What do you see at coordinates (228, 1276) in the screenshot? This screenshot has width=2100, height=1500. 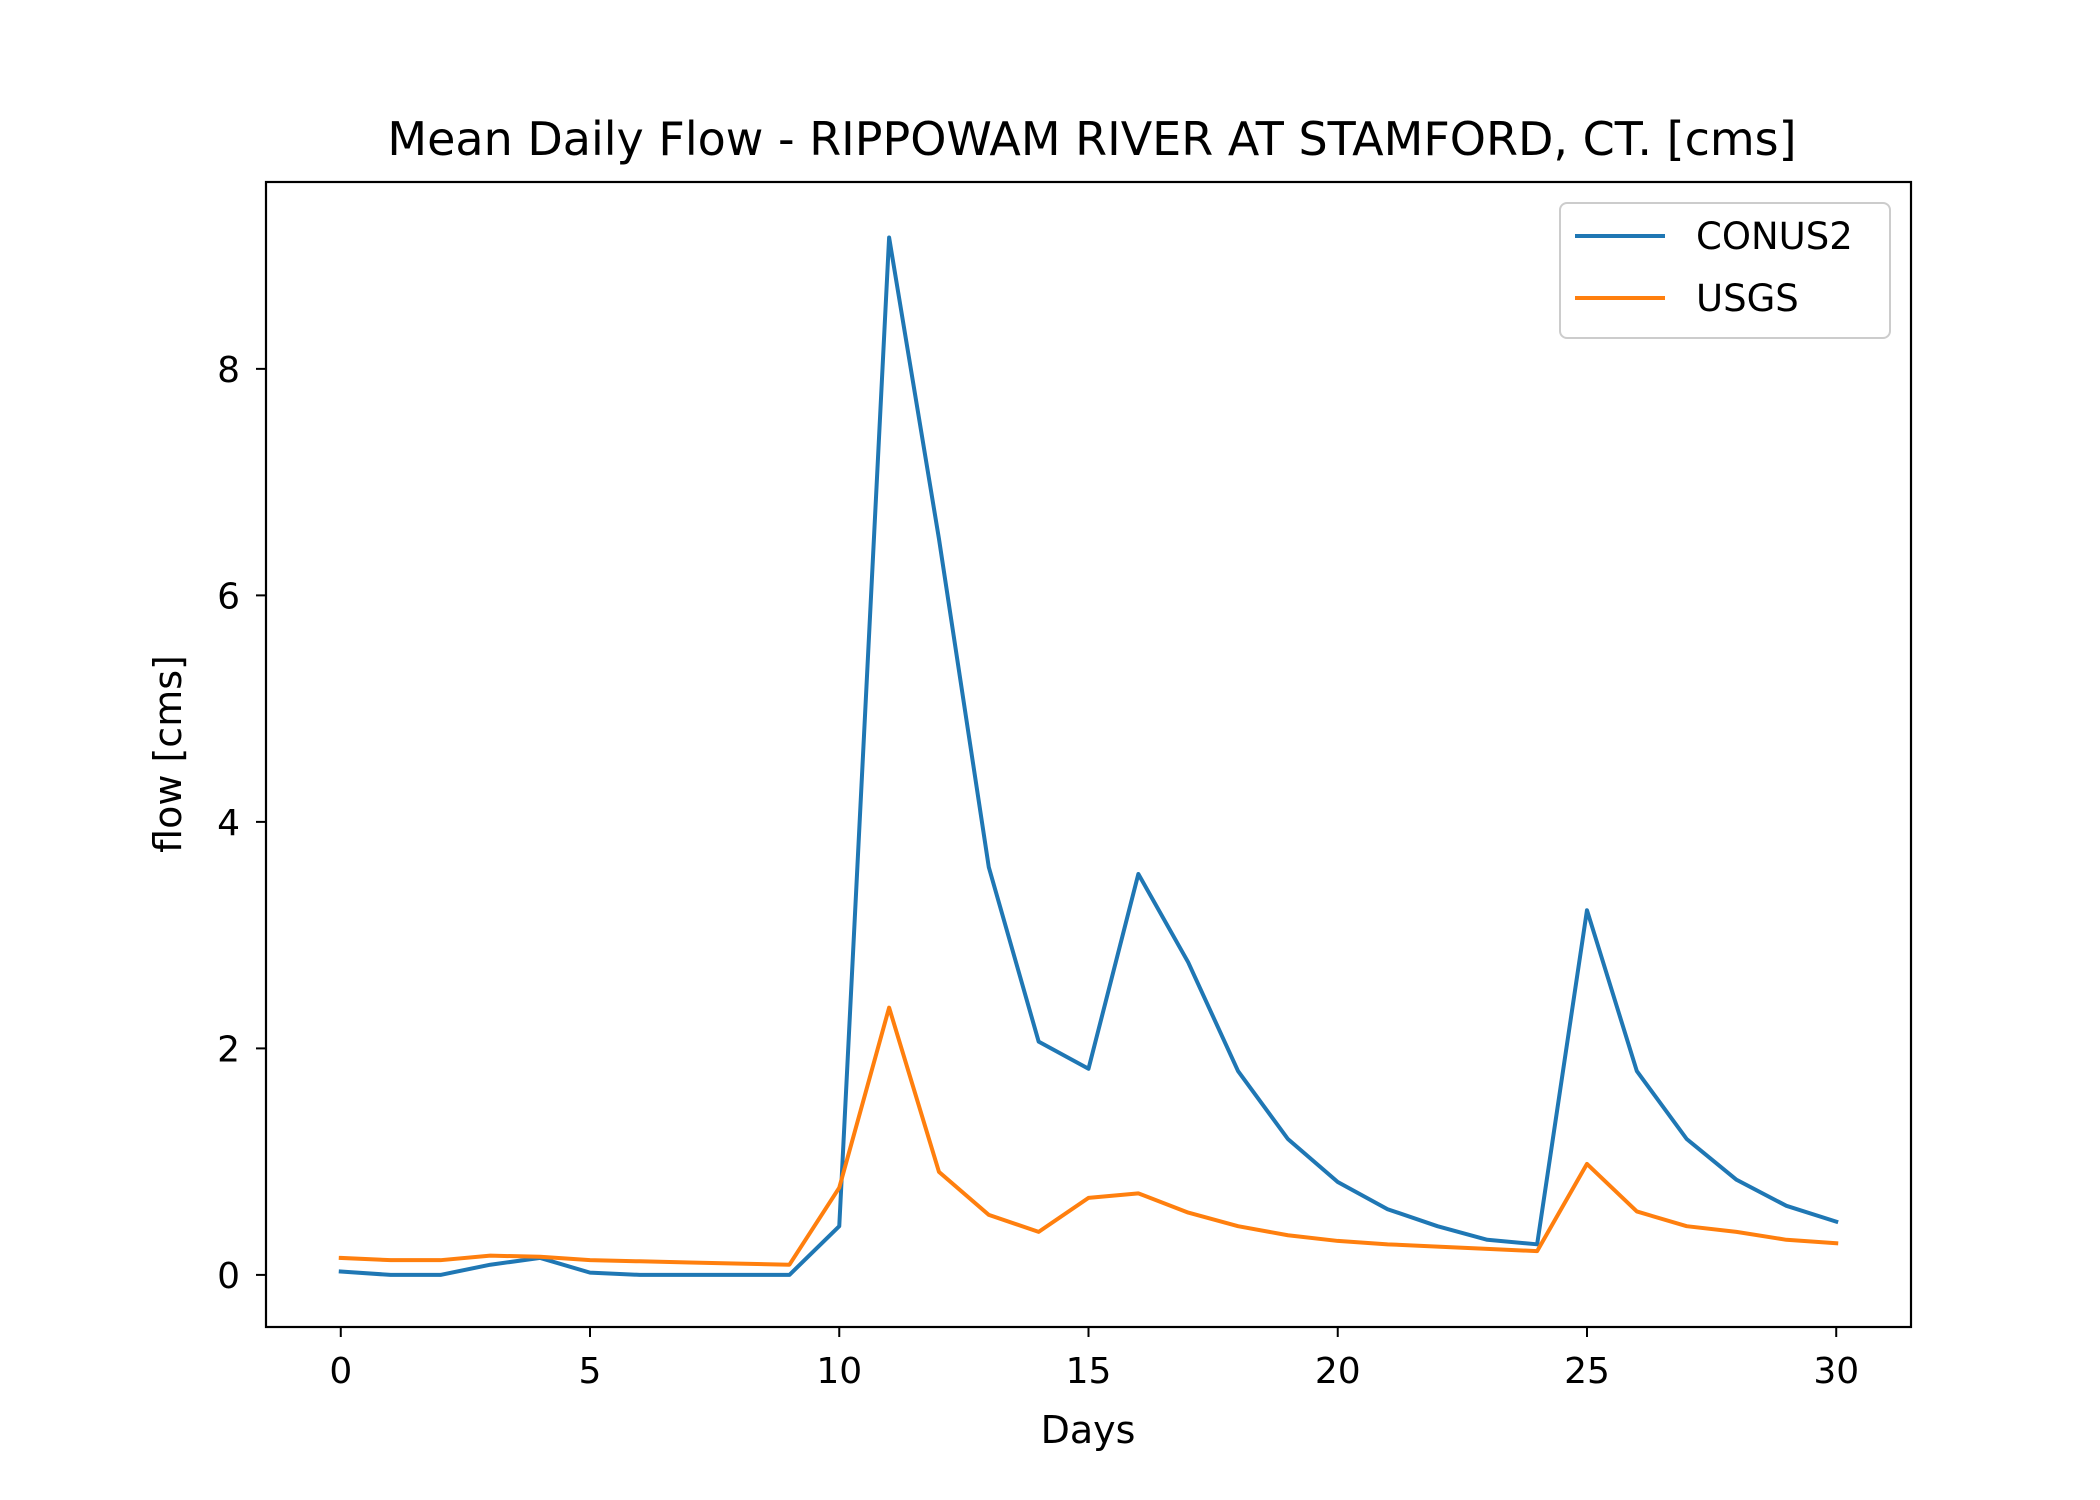 I see `y-tick-label: 0` at bounding box center [228, 1276].